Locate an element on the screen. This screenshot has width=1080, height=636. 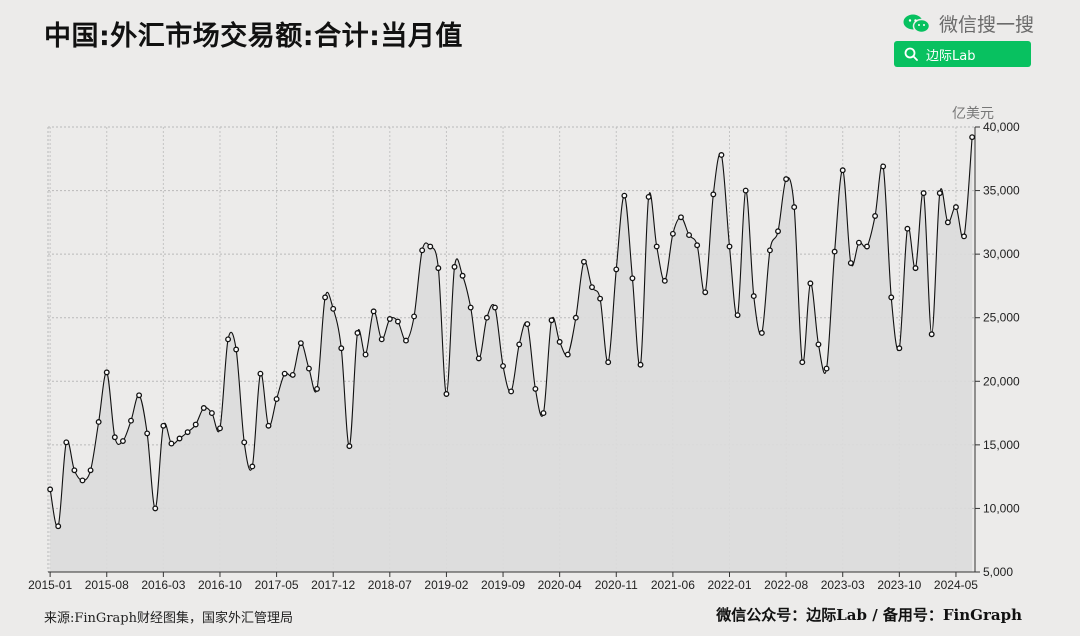
y-tick-label: 35,000 is located at coordinates (1001, 191).